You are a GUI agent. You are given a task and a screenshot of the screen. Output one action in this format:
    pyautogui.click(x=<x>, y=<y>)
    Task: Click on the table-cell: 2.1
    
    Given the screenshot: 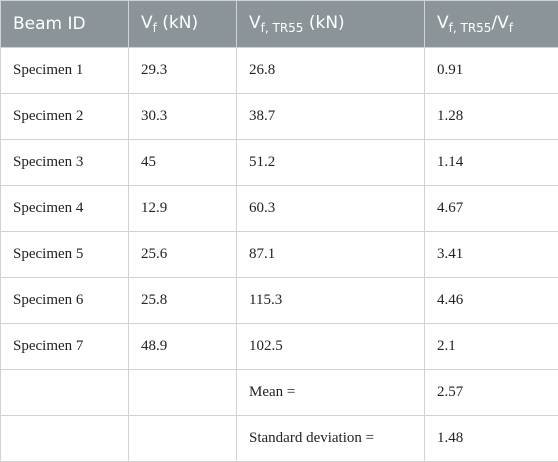 What is the action you would take?
    pyautogui.click(x=491, y=347)
    